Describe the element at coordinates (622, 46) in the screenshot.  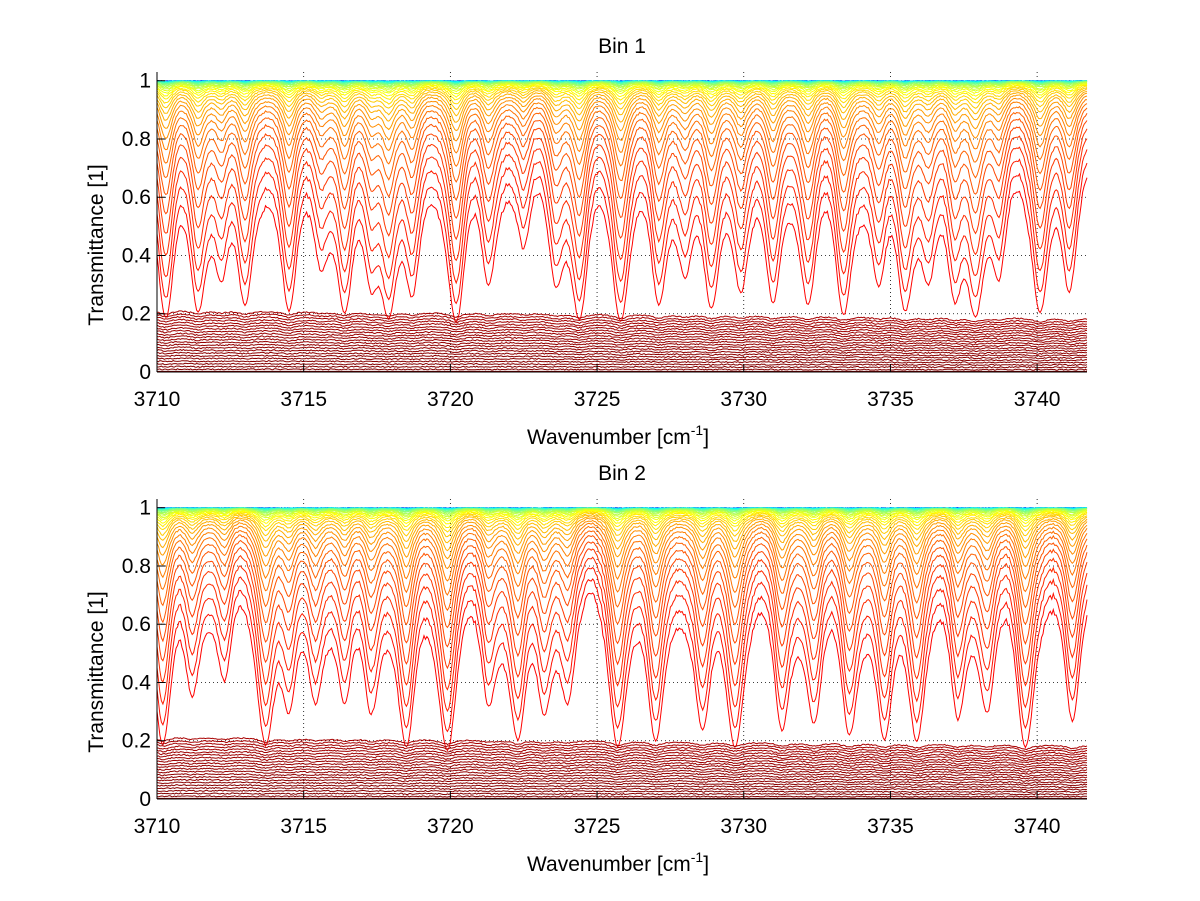
I see `chart-title: Bin 1` at that location.